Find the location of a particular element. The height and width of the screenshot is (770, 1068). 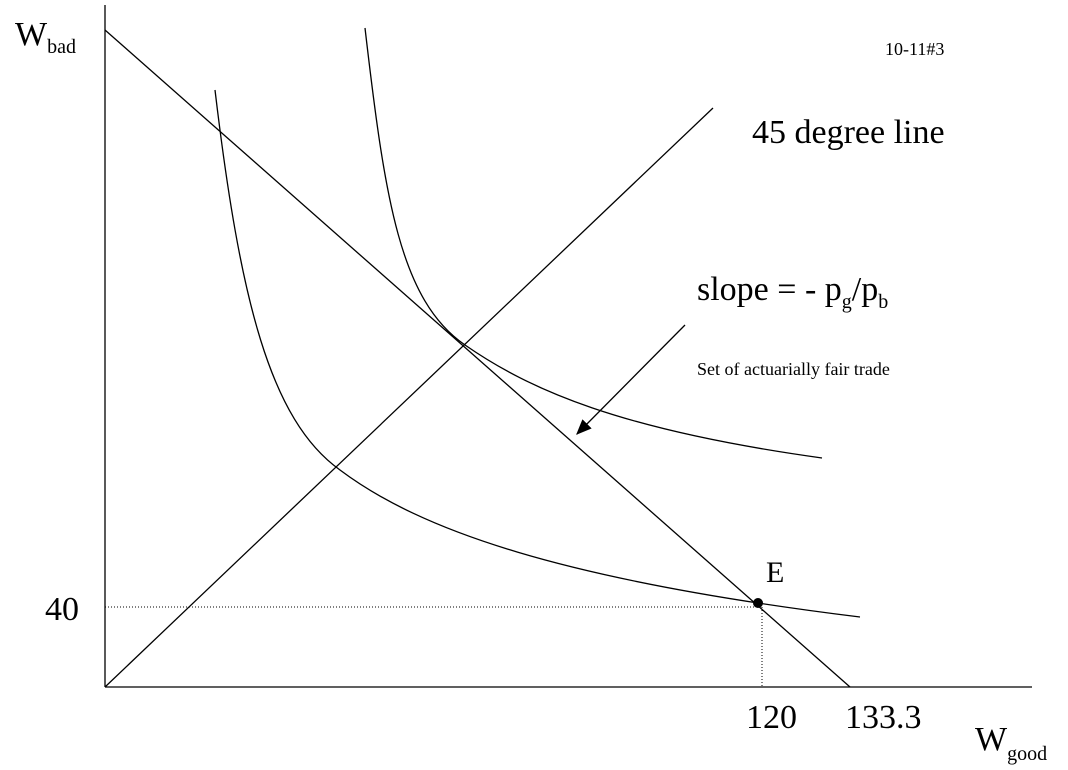

y-axis-label: Wbad is located at coordinates (45, 37).